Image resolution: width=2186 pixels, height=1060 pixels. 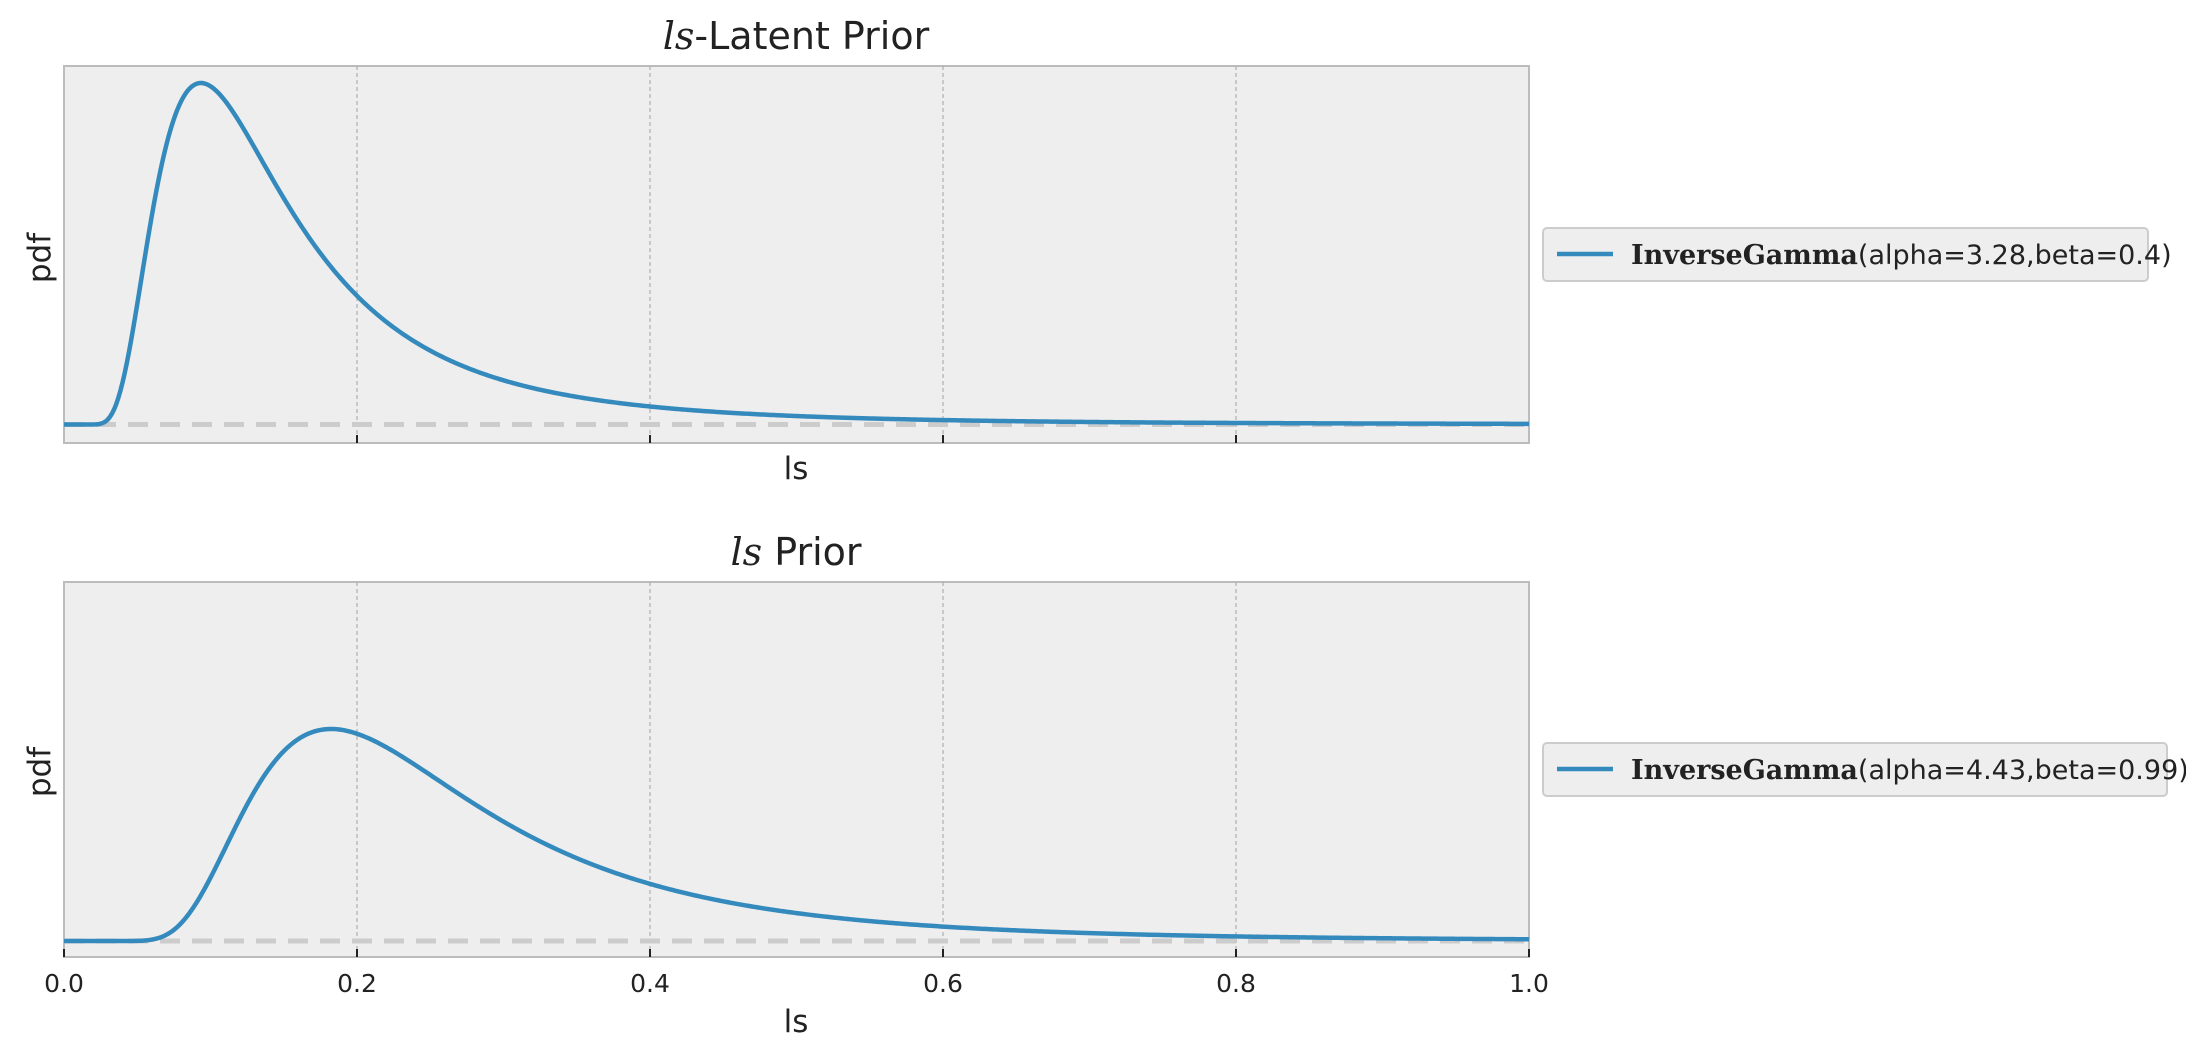 What do you see at coordinates (796, 973) in the screenshot?
I see `x-ticks: 0.0 0.2 0.4 0.6 0.8 1.0` at bounding box center [796, 973].